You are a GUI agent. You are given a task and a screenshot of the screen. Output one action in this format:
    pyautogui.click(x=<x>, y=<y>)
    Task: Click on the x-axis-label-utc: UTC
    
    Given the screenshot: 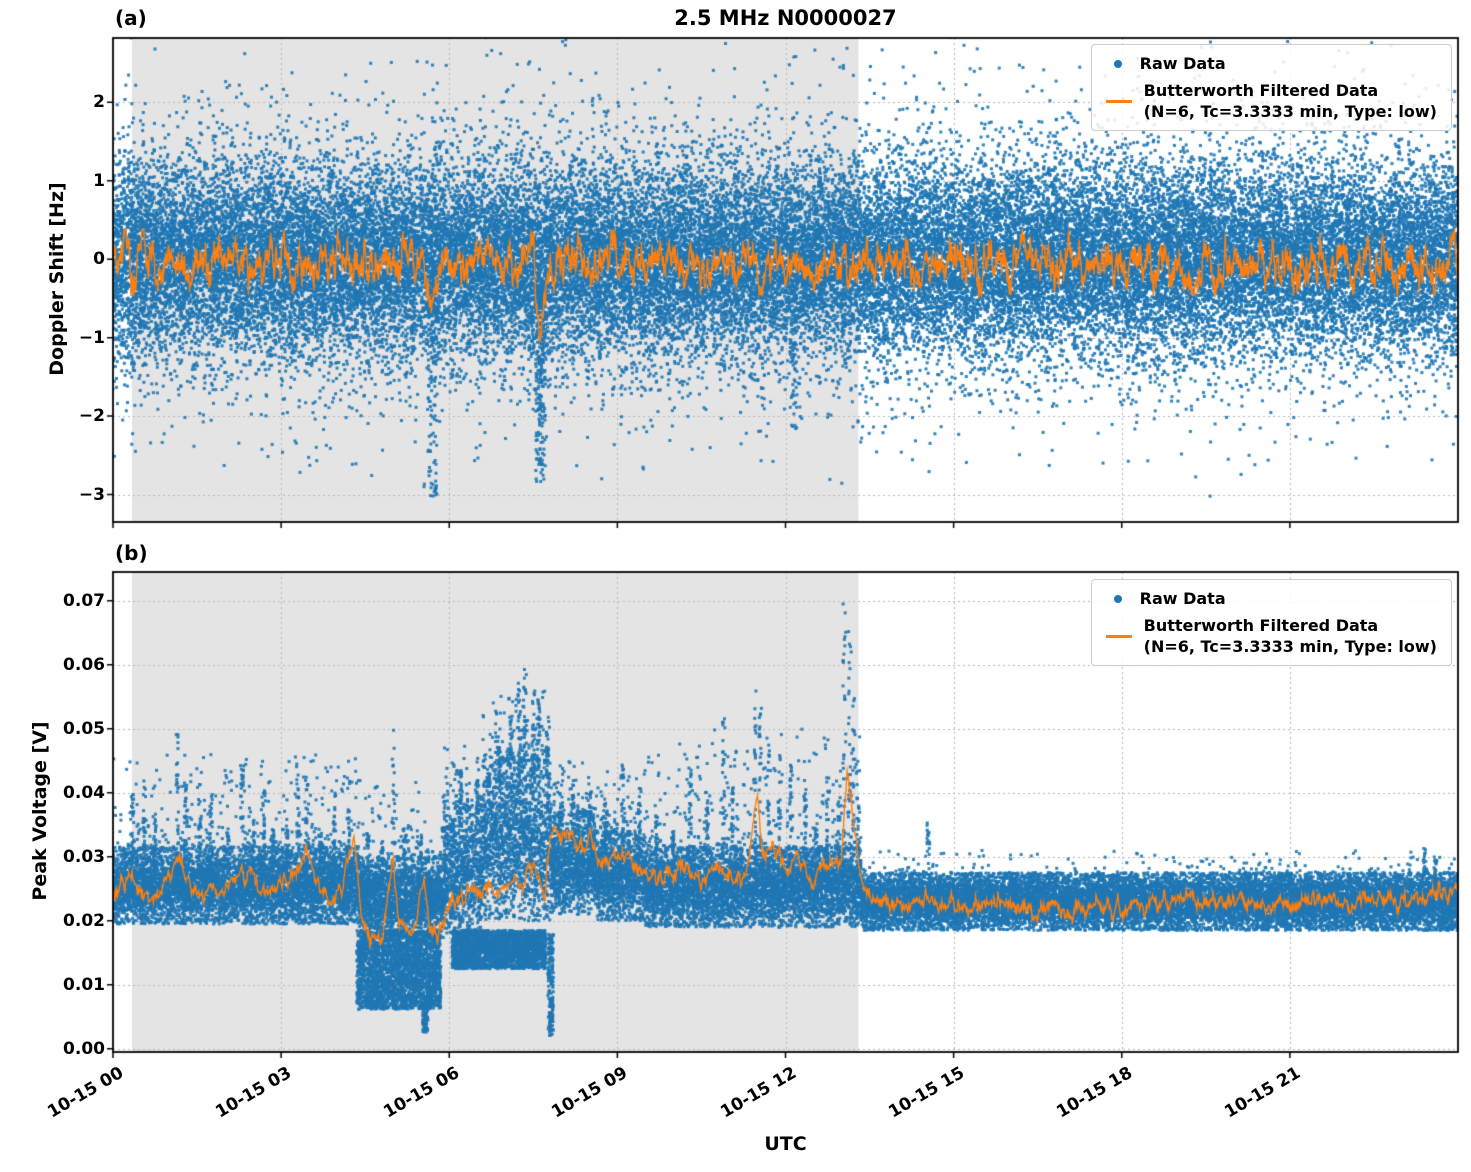 What is the action you would take?
    pyautogui.click(x=785, y=1144)
    